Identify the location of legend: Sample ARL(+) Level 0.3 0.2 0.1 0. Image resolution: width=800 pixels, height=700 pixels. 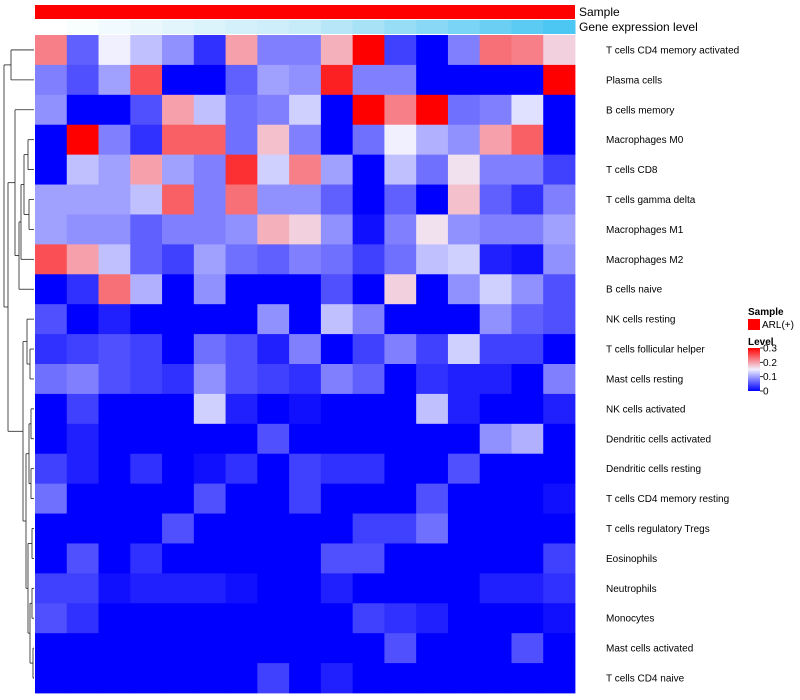
(771, 352).